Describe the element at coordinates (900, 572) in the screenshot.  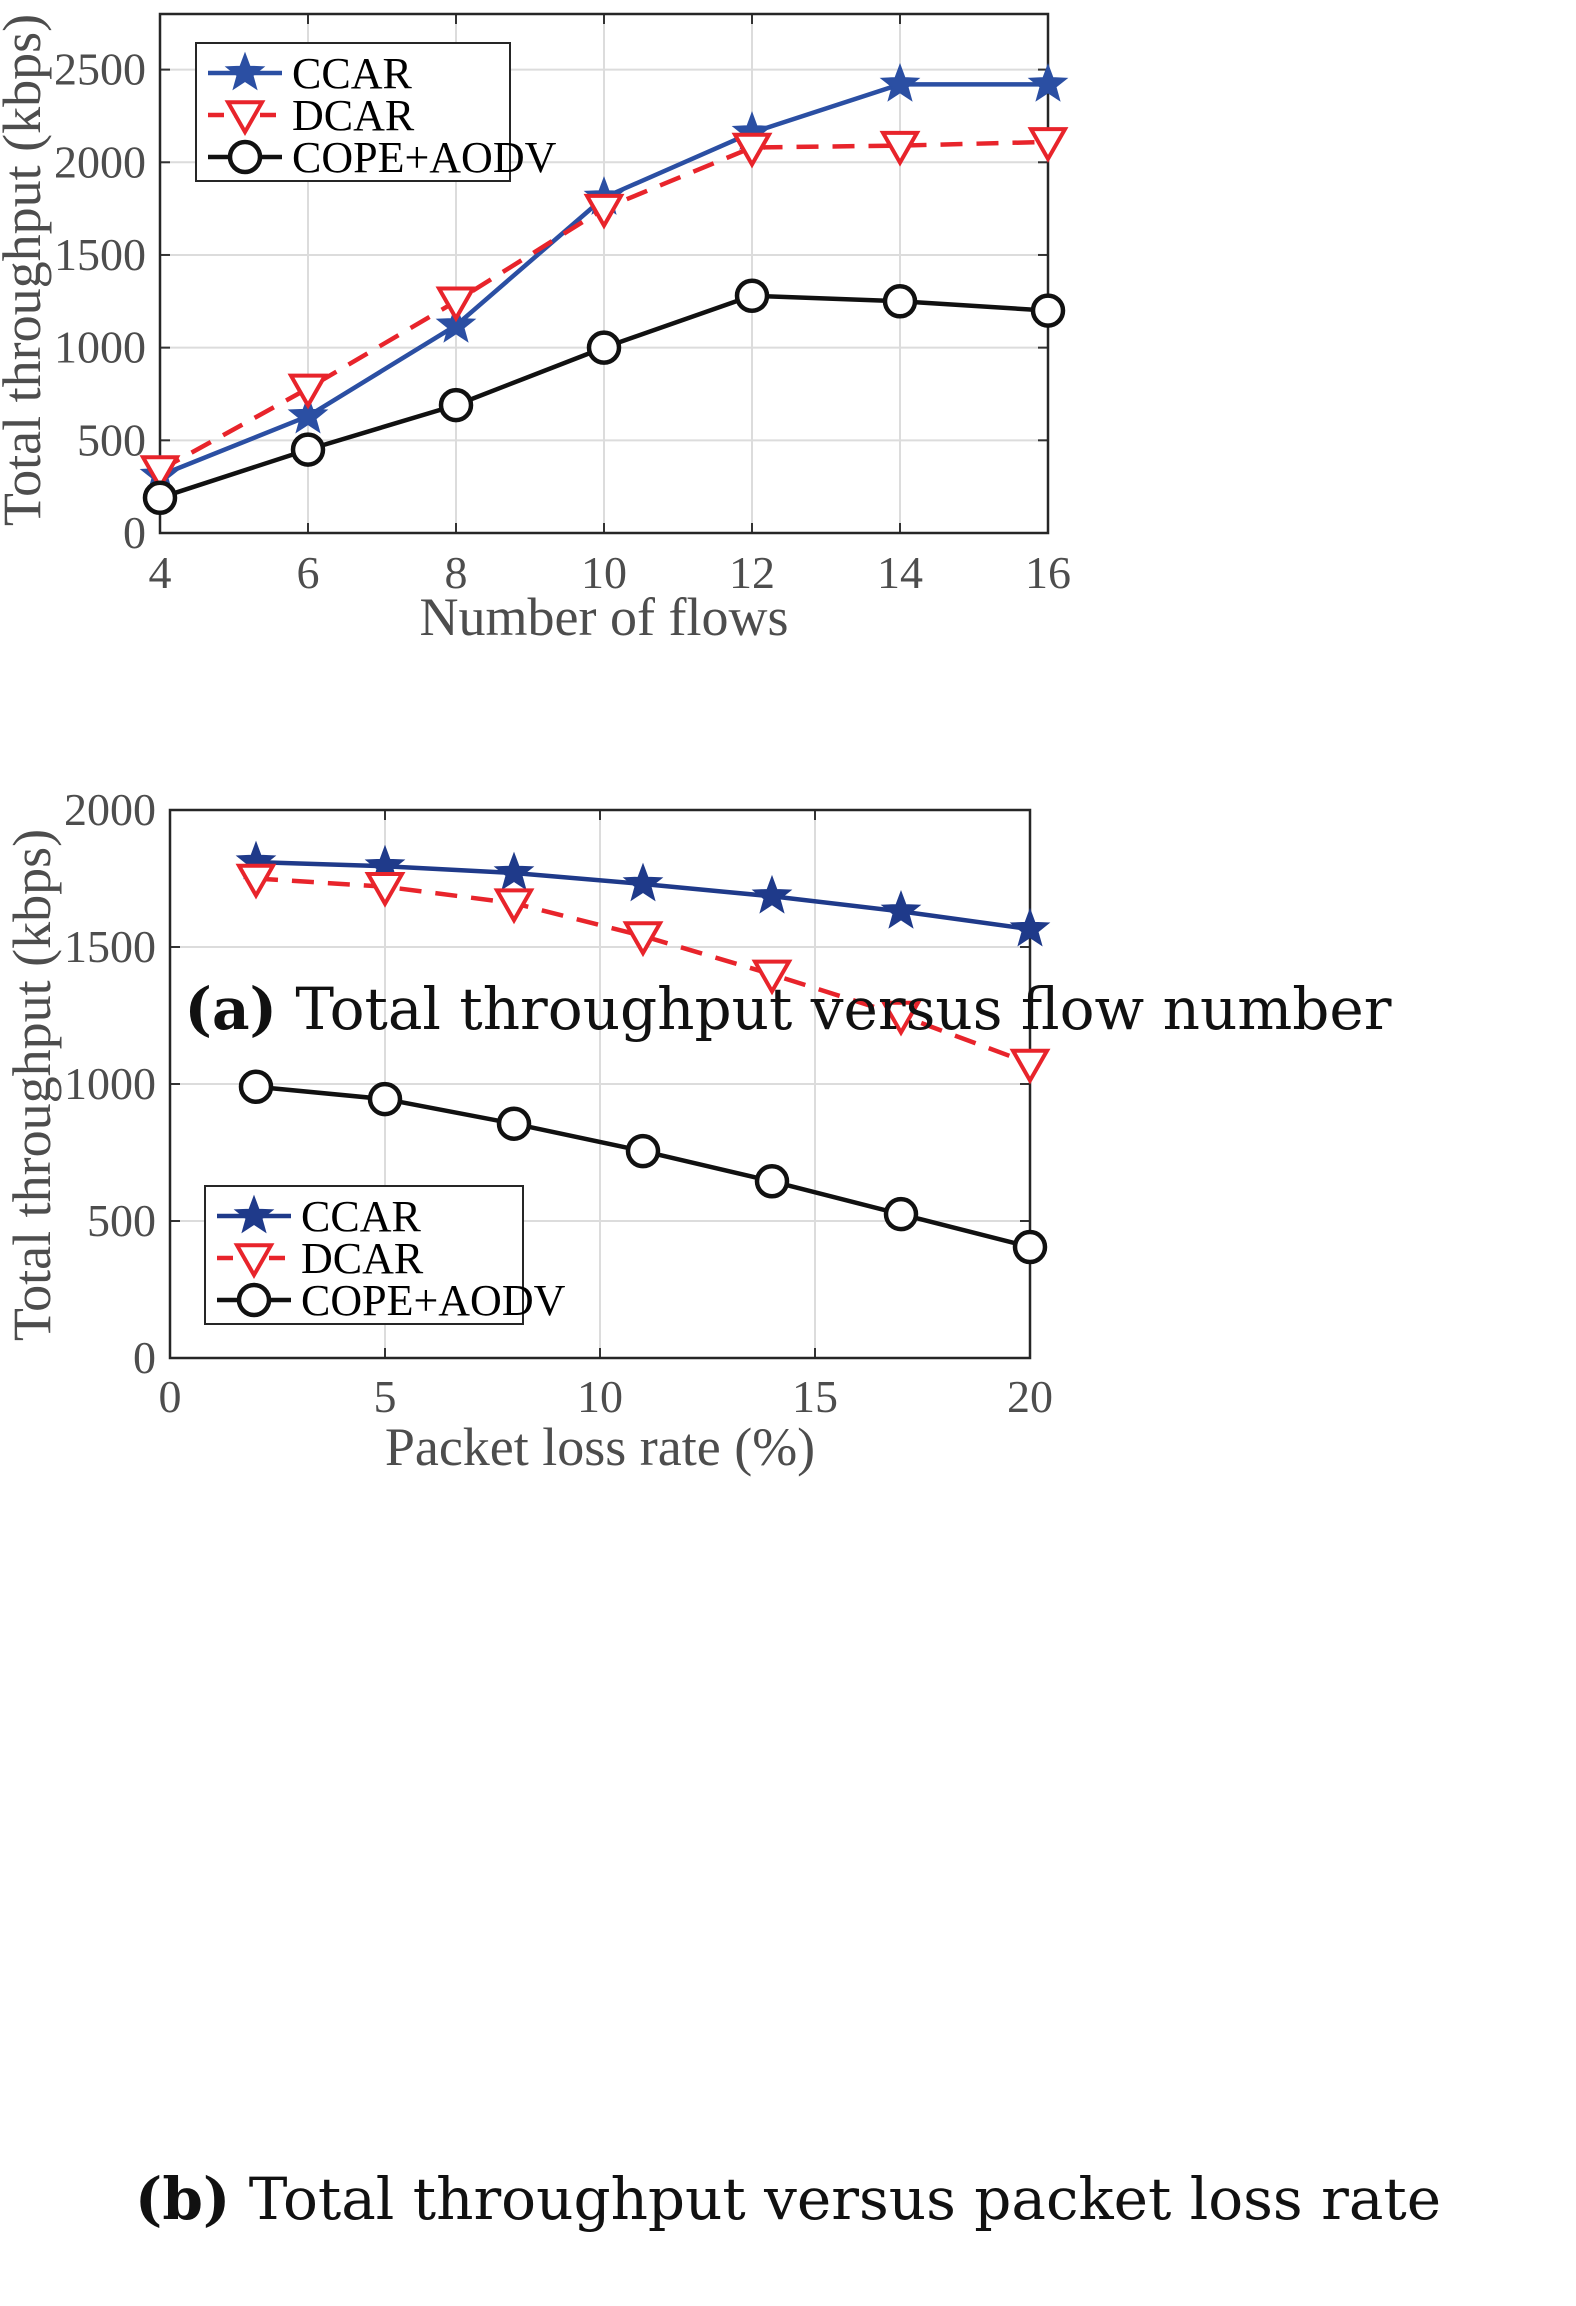
I see `x-tick-label: 14` at that location.